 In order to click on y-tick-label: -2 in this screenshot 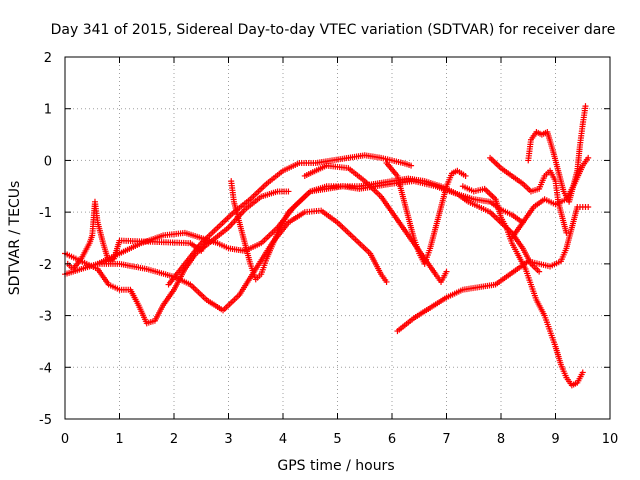, I will do `click(45, 265)`.